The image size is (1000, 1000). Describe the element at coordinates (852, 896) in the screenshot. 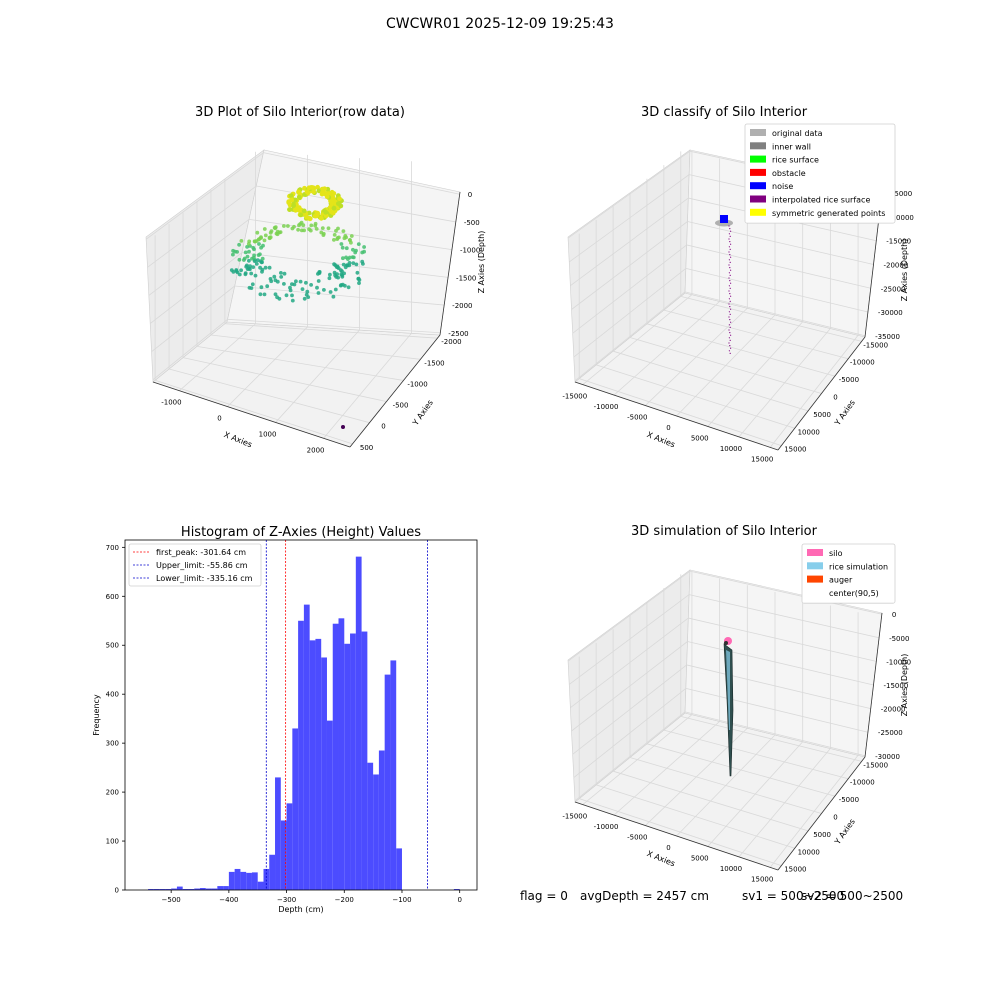

I see `sv2-text: sv2 = 500~2500` at that location.